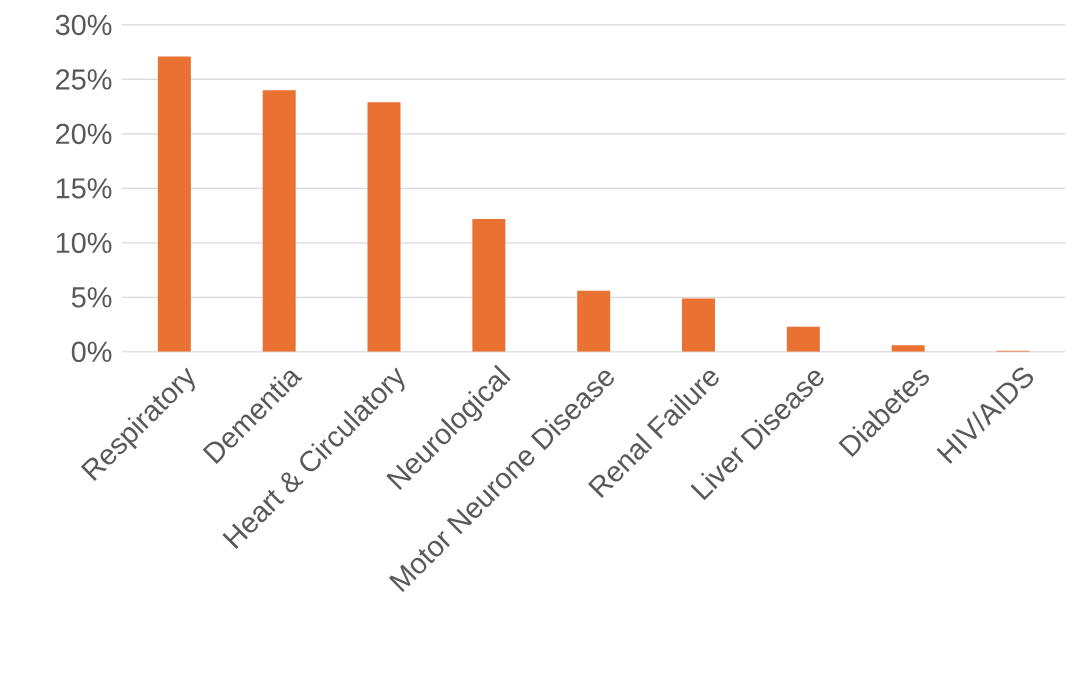 The height and width of the screenshot is (690, 1066). I want to click on y-tick-label: 15%, so click(84, 188).